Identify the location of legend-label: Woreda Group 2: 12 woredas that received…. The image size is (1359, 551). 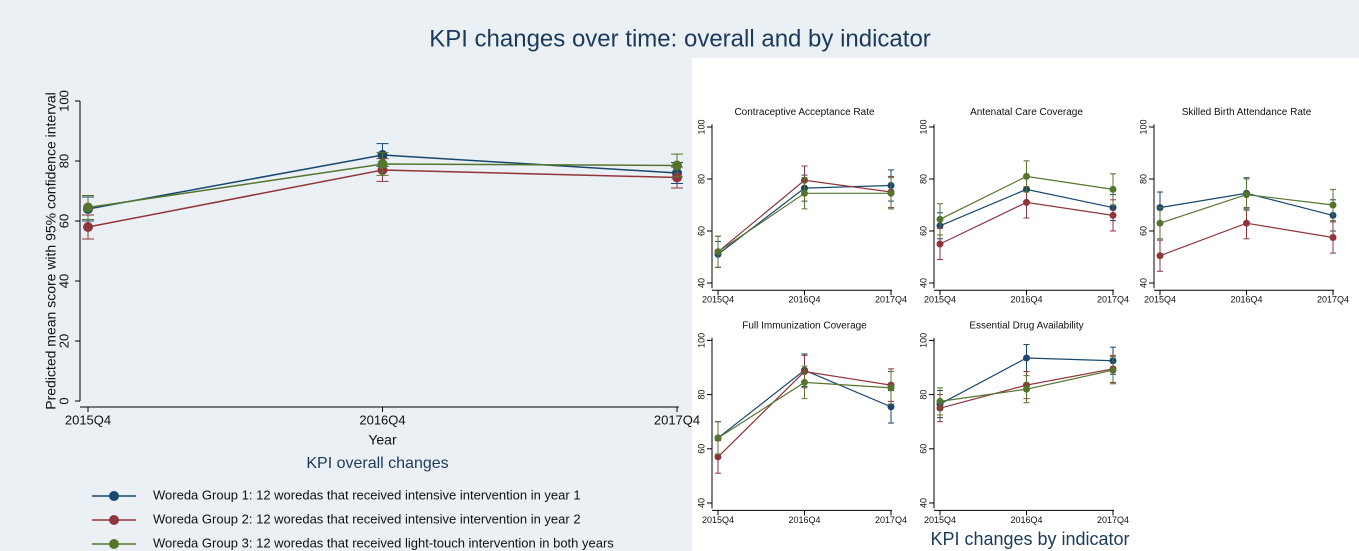
(367, 518).